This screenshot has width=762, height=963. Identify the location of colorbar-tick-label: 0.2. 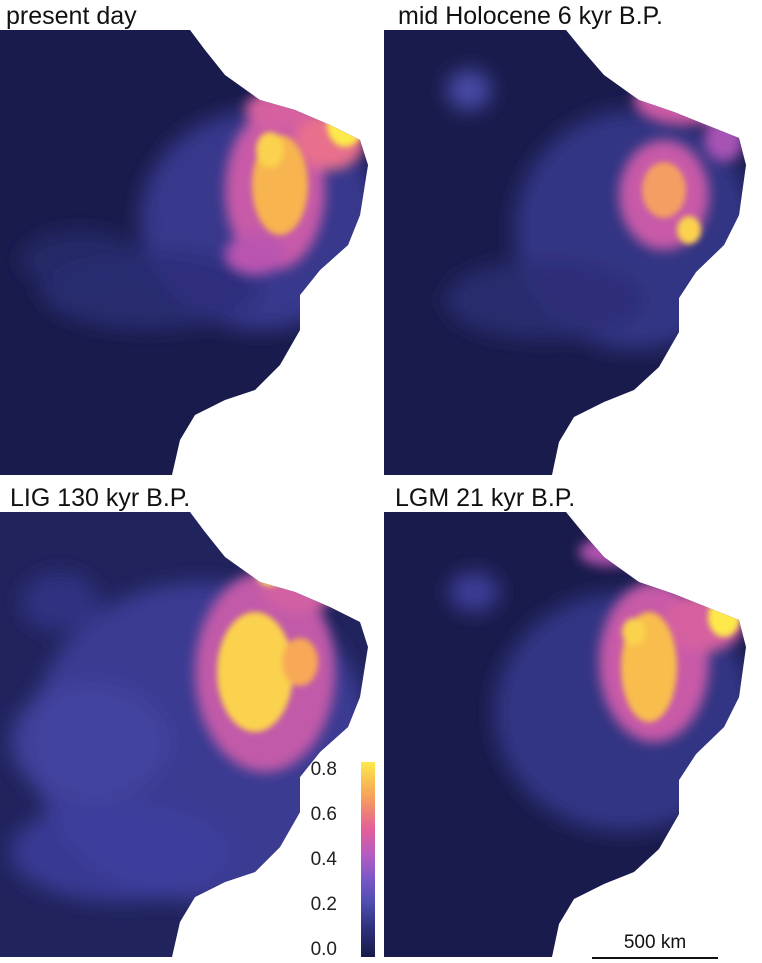
(323, 904).